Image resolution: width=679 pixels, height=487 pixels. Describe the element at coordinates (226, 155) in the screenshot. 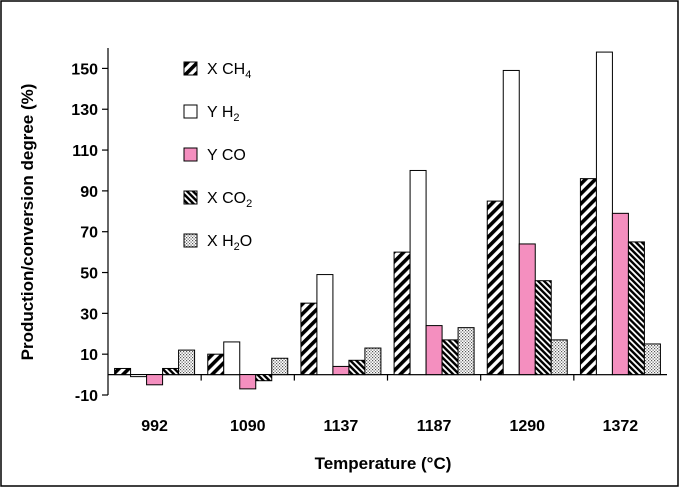

I see `legend-entry-label: Y CO` at that location.